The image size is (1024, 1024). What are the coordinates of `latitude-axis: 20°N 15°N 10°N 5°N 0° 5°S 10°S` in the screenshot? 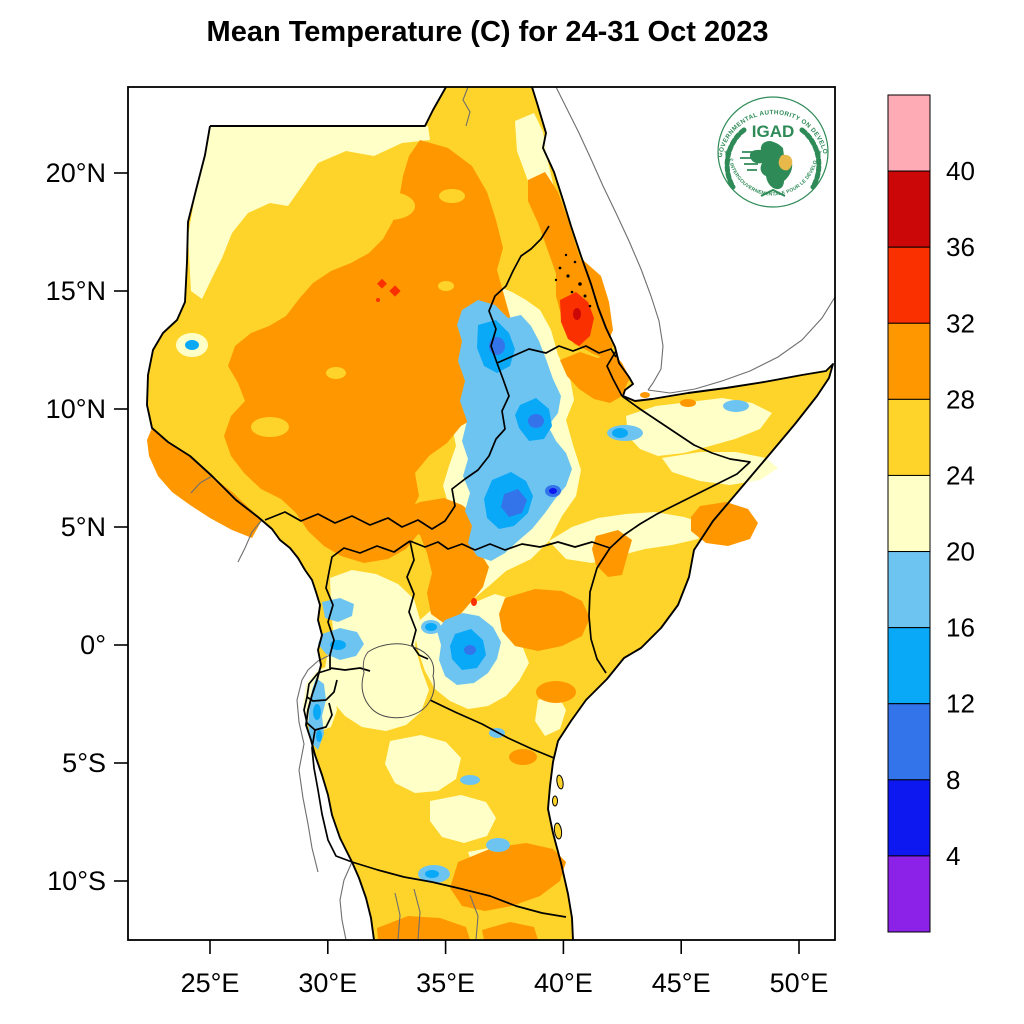 It's located at (87, 527).